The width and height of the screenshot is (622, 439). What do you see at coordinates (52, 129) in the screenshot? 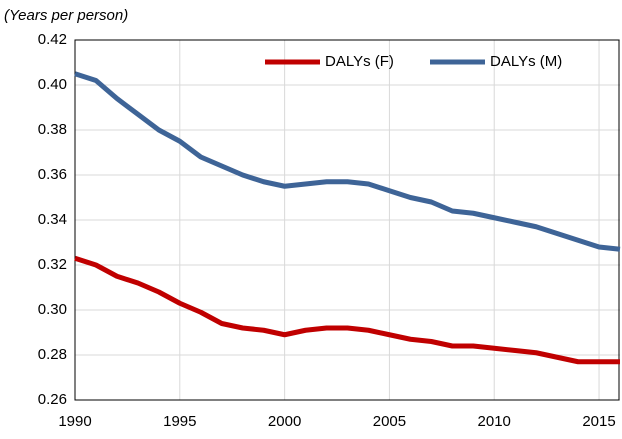
I see `y-tick-label: 0.38` at bounding box center [52, 129].